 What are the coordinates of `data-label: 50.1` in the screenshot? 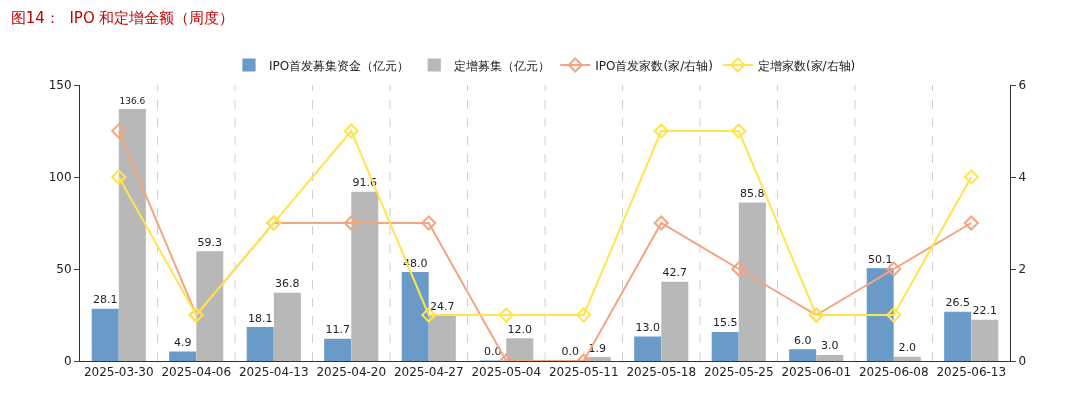 It's located at (880, 259).